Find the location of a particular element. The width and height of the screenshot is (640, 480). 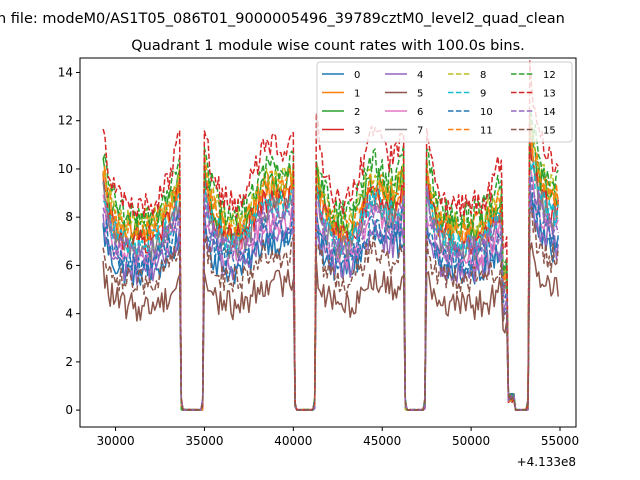

y-tick-label: 12 is located at coordinates (65, 121).